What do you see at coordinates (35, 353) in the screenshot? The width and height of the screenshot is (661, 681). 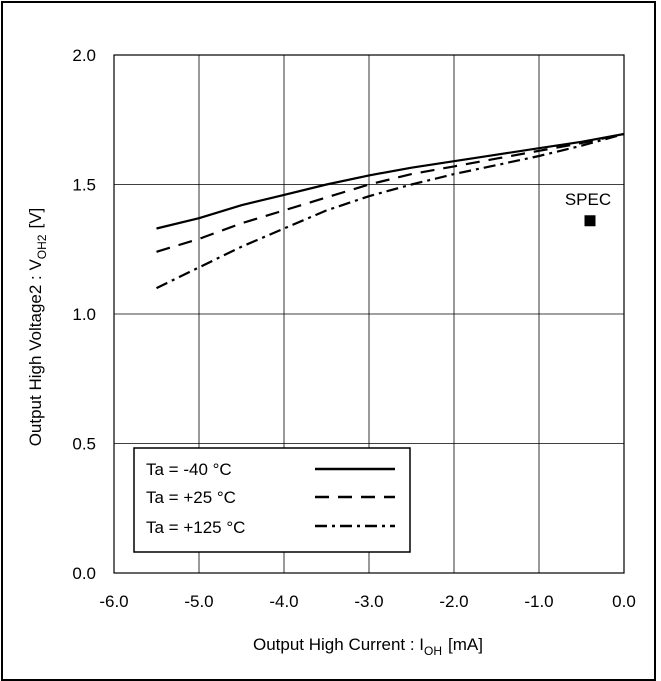 I see `y-axis-title-main: Output High Voltage2 : V` at bounding box center [35, 353].